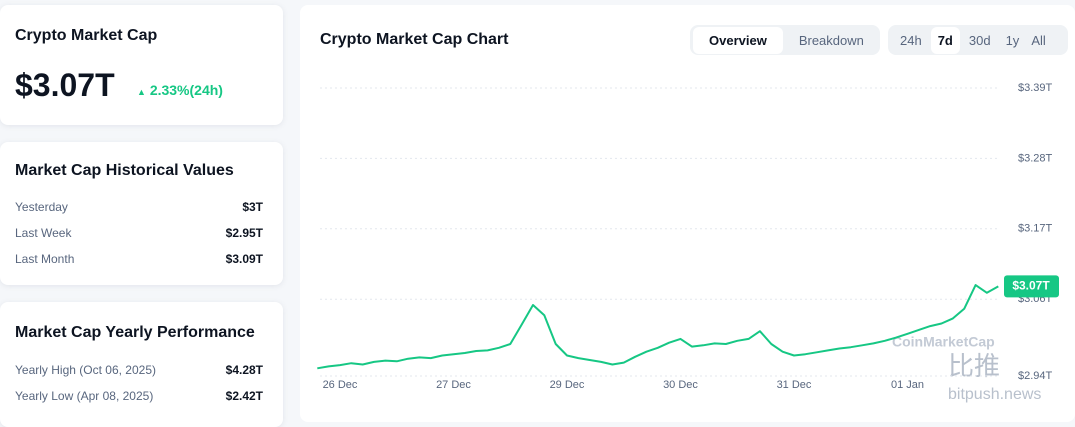  Describe the element at coordinates (340, 385) in the screenshot. I see `x-tick-label: 26 Dec` at that location.